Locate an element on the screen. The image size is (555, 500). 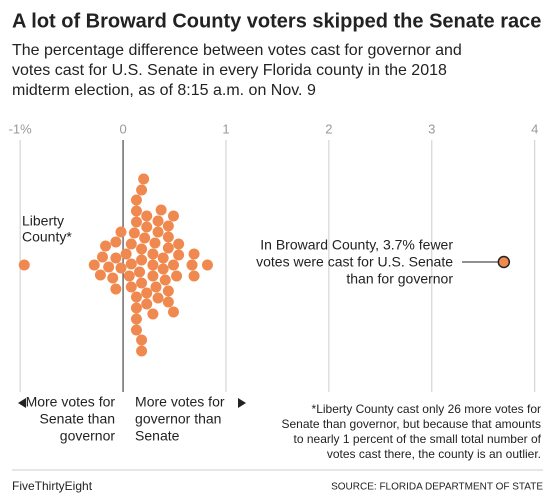
arrow-left is located at coordinates (22, 403).